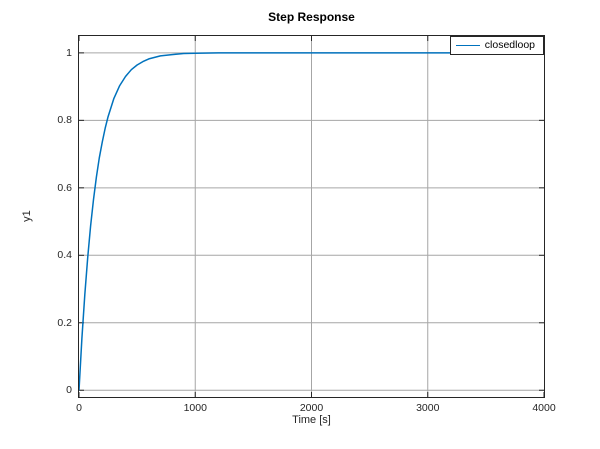 The image size is (600, 449). What do you see at coordinates (311, 420) in the screenshot?
I see `x-axis-label: Time [s]` at bounding box center [311, 420].